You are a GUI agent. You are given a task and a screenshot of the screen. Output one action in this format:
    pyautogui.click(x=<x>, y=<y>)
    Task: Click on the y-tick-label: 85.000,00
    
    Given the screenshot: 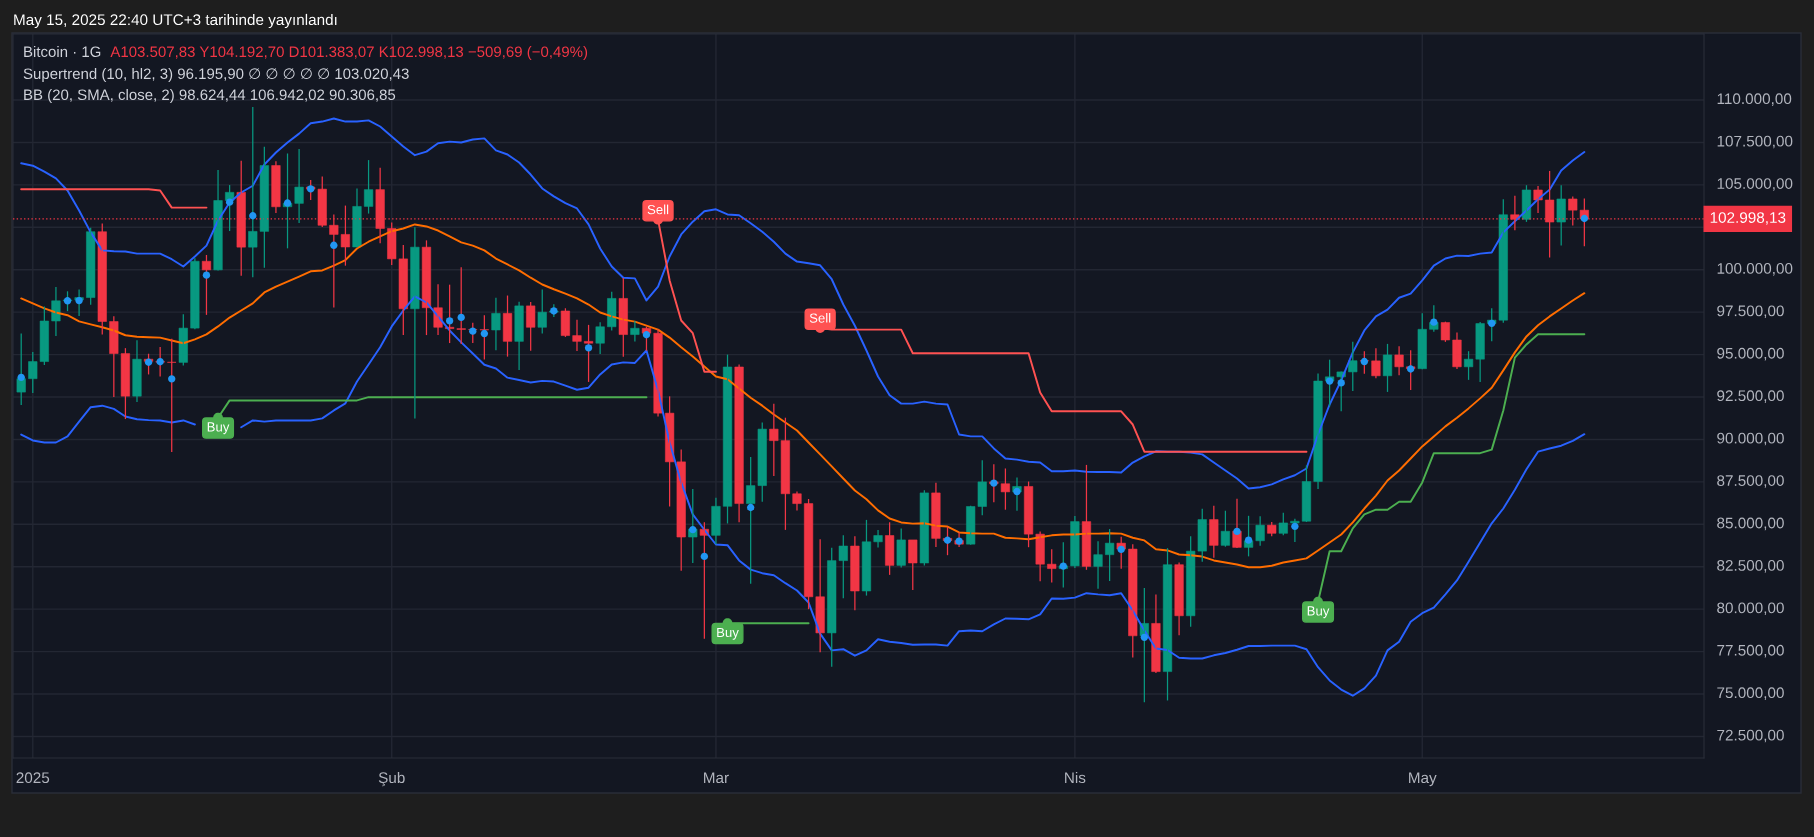 What is the action you would take?
    pyautogui.click(x=1750, y=524)
    